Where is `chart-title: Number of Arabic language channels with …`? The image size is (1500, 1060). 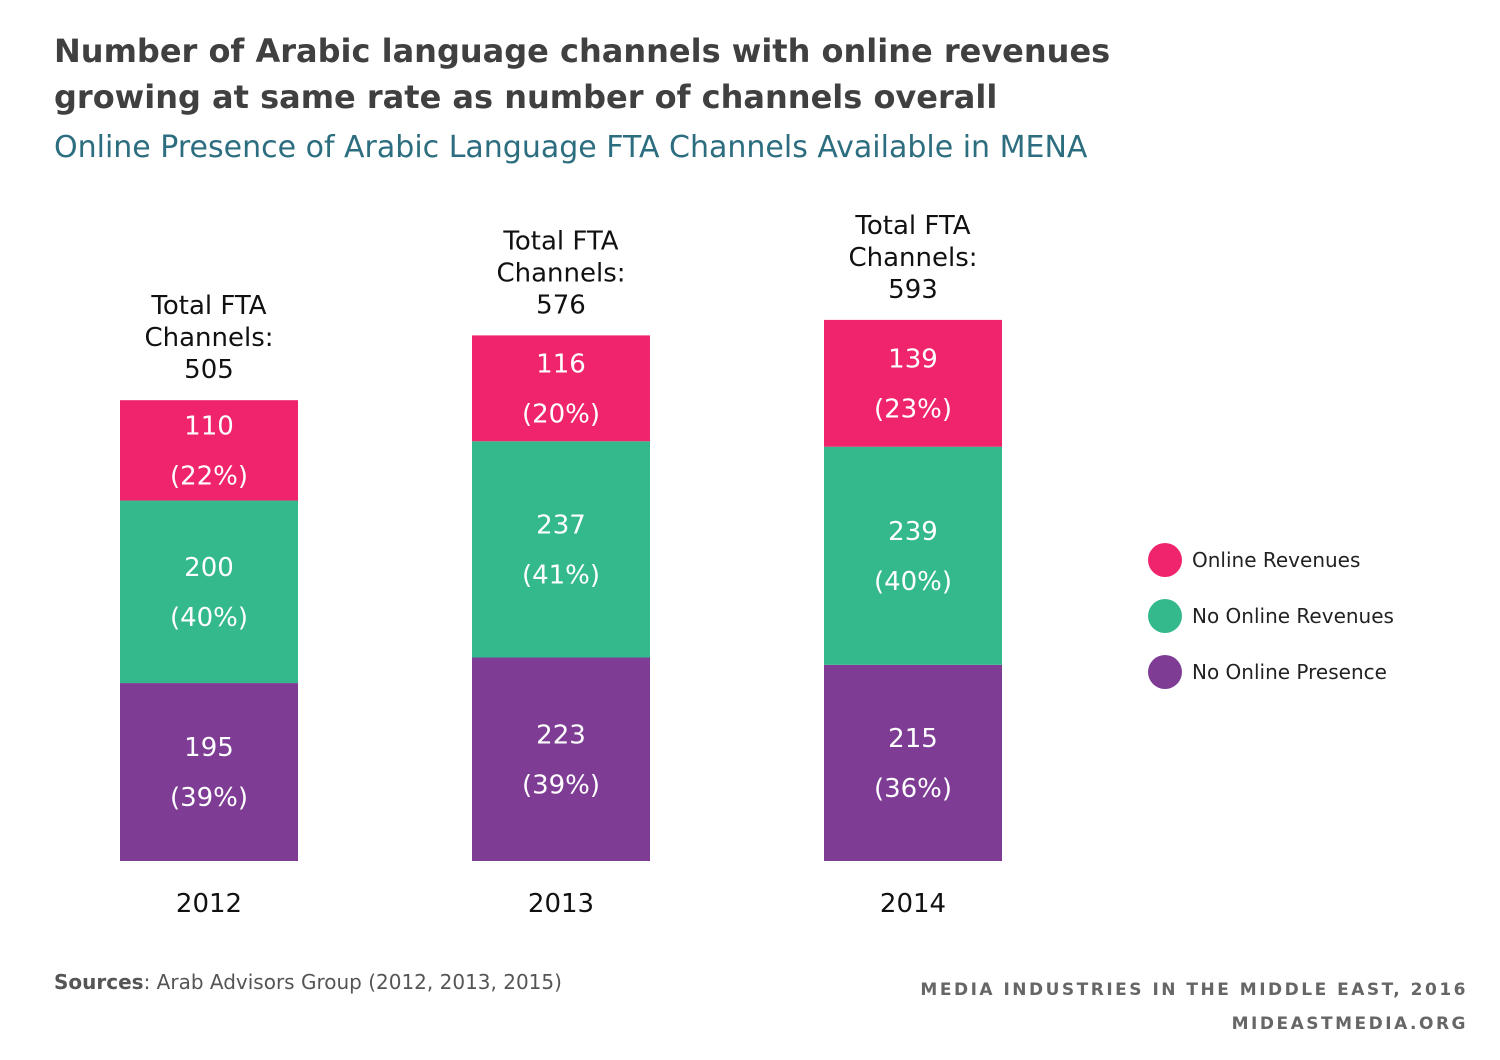
chart-title: Number of Arabic language channels with … is located at coordinates (654, 74).